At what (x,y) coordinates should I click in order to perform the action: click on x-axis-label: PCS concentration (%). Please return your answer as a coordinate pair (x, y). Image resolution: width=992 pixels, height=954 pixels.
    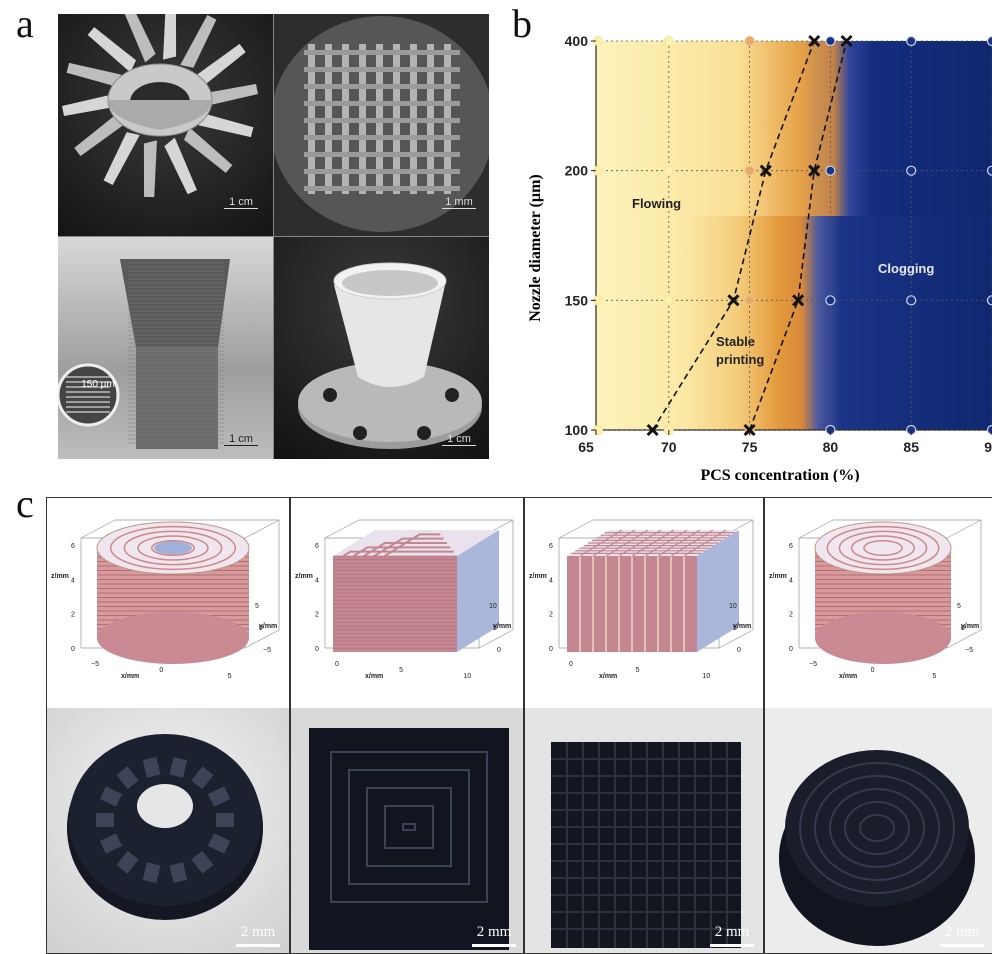
    Looking at the image, I should click on (779, 474).